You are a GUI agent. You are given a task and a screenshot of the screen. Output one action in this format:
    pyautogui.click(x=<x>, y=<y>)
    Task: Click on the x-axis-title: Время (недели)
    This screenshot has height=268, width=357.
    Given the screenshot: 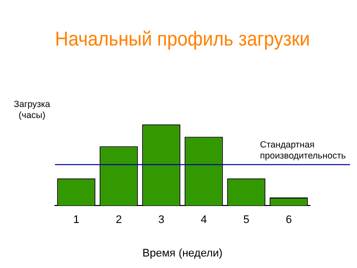 What is the action you would take?
    pyautogui.click(x=182, y=253)
    